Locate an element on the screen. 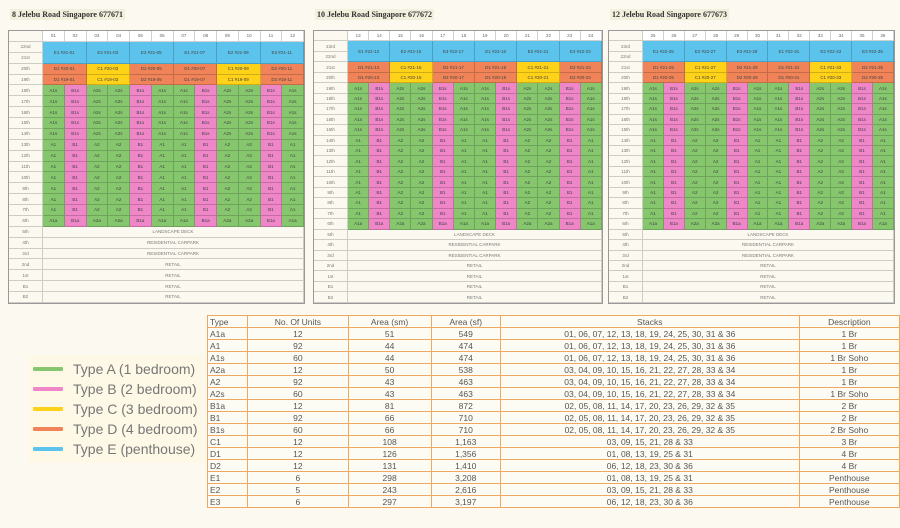 Image resolution: width=900 pixels, height=528 pixels. floor-row: 17th A1s B1s A2s A2s B1s A1s A1s B1s A2s A2s B1s A1s is located at coordinates (156, 102).